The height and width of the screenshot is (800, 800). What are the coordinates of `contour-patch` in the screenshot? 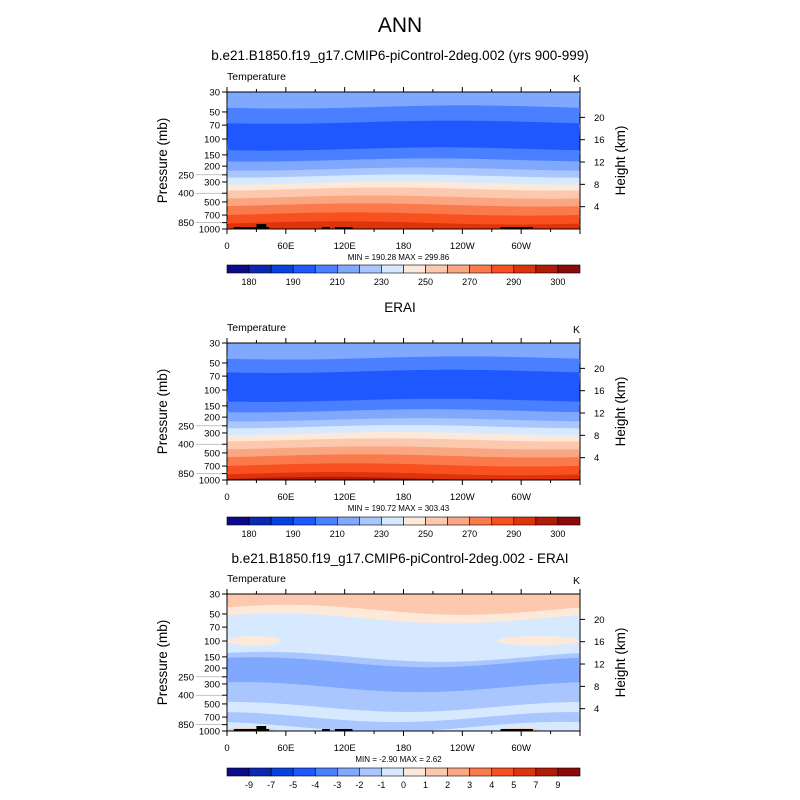 It's located at (538, 641).